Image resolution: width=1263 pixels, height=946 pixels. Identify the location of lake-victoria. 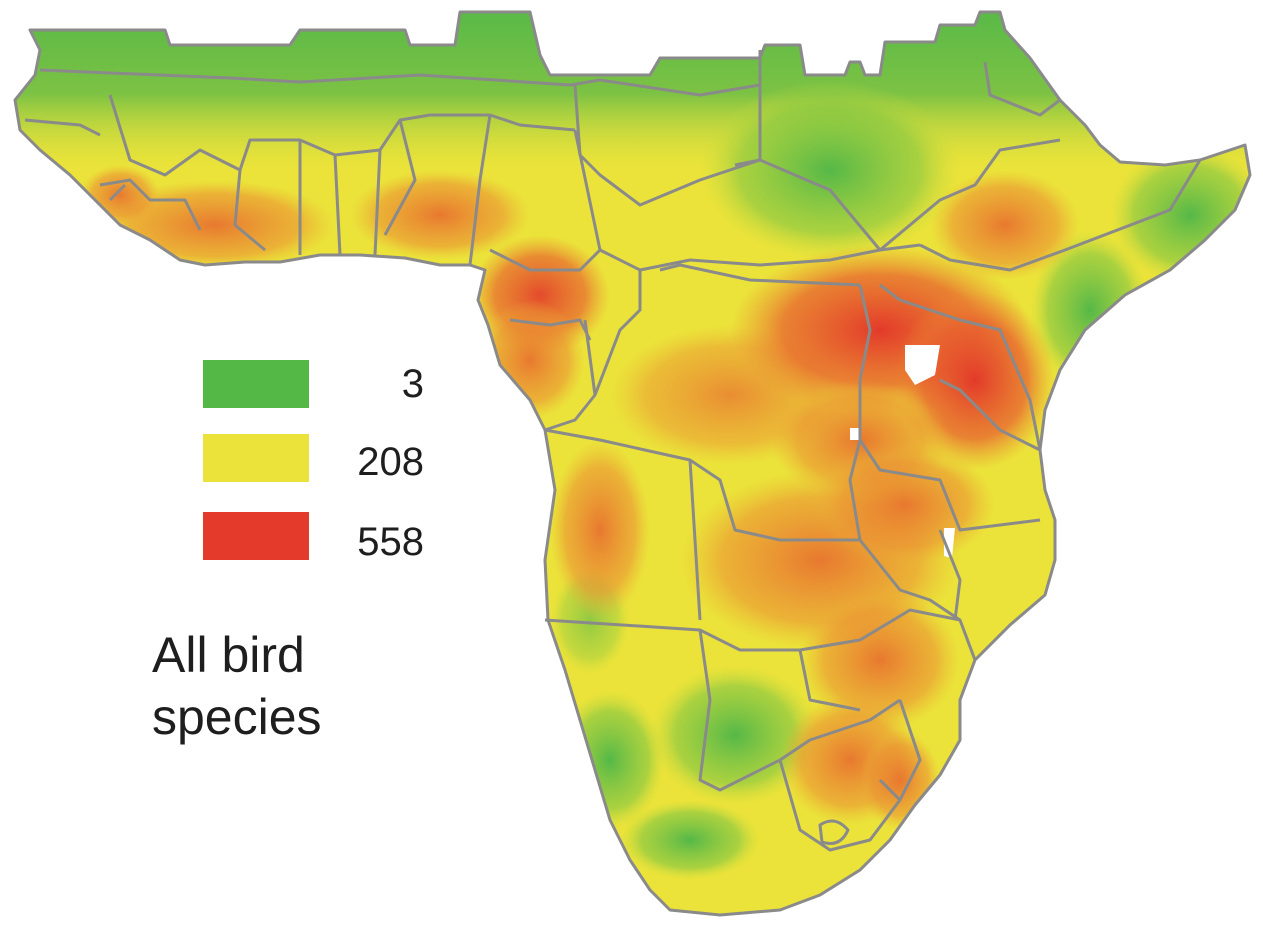
(922, 365).